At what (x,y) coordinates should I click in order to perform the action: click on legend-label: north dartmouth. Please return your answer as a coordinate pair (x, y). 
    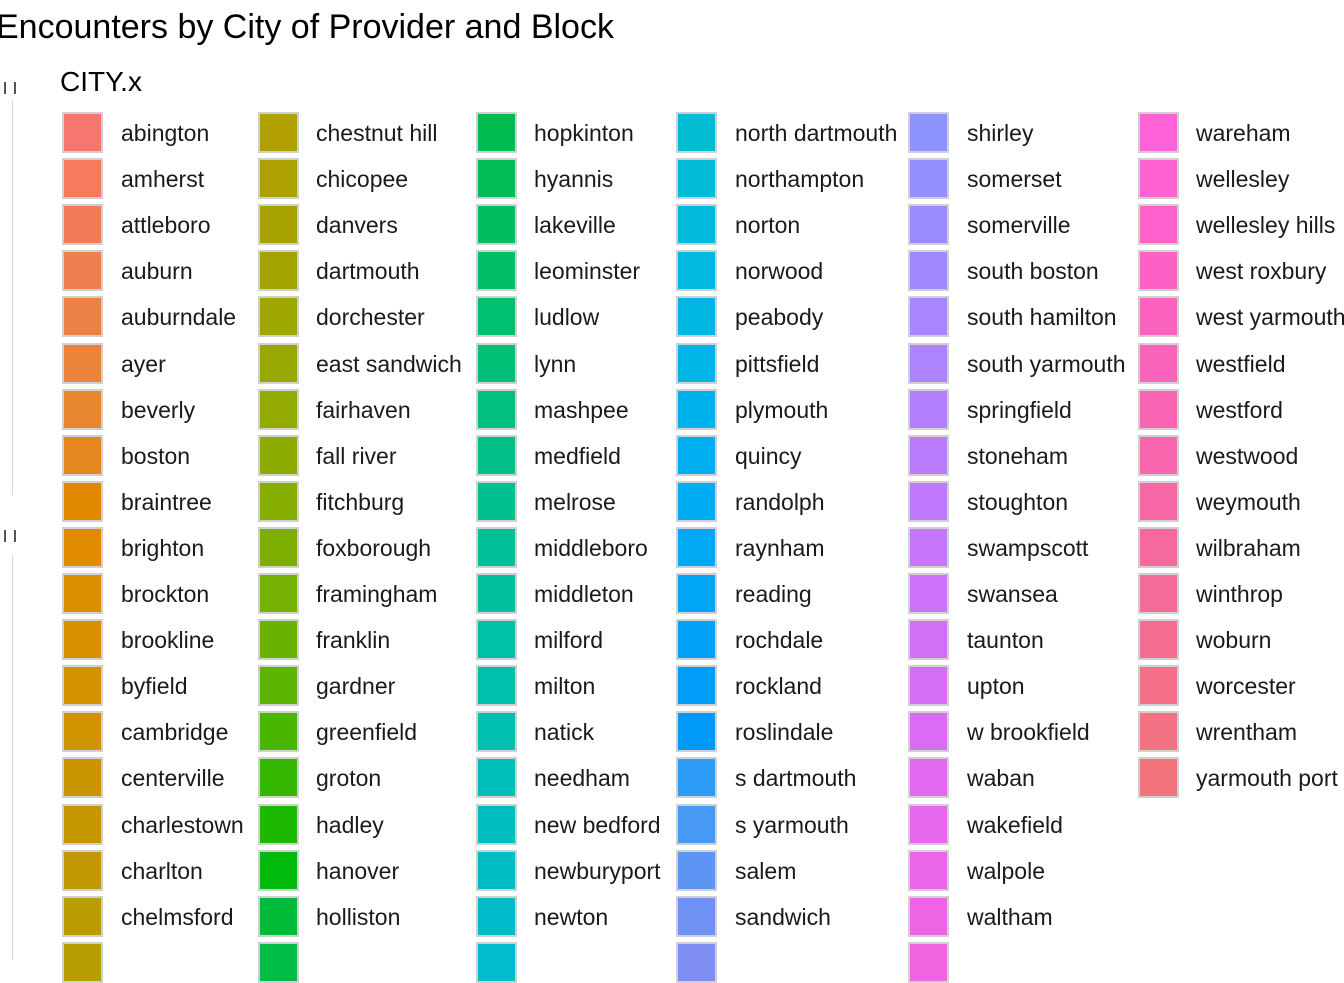
    Looking at the image, I should click on (816, 133).